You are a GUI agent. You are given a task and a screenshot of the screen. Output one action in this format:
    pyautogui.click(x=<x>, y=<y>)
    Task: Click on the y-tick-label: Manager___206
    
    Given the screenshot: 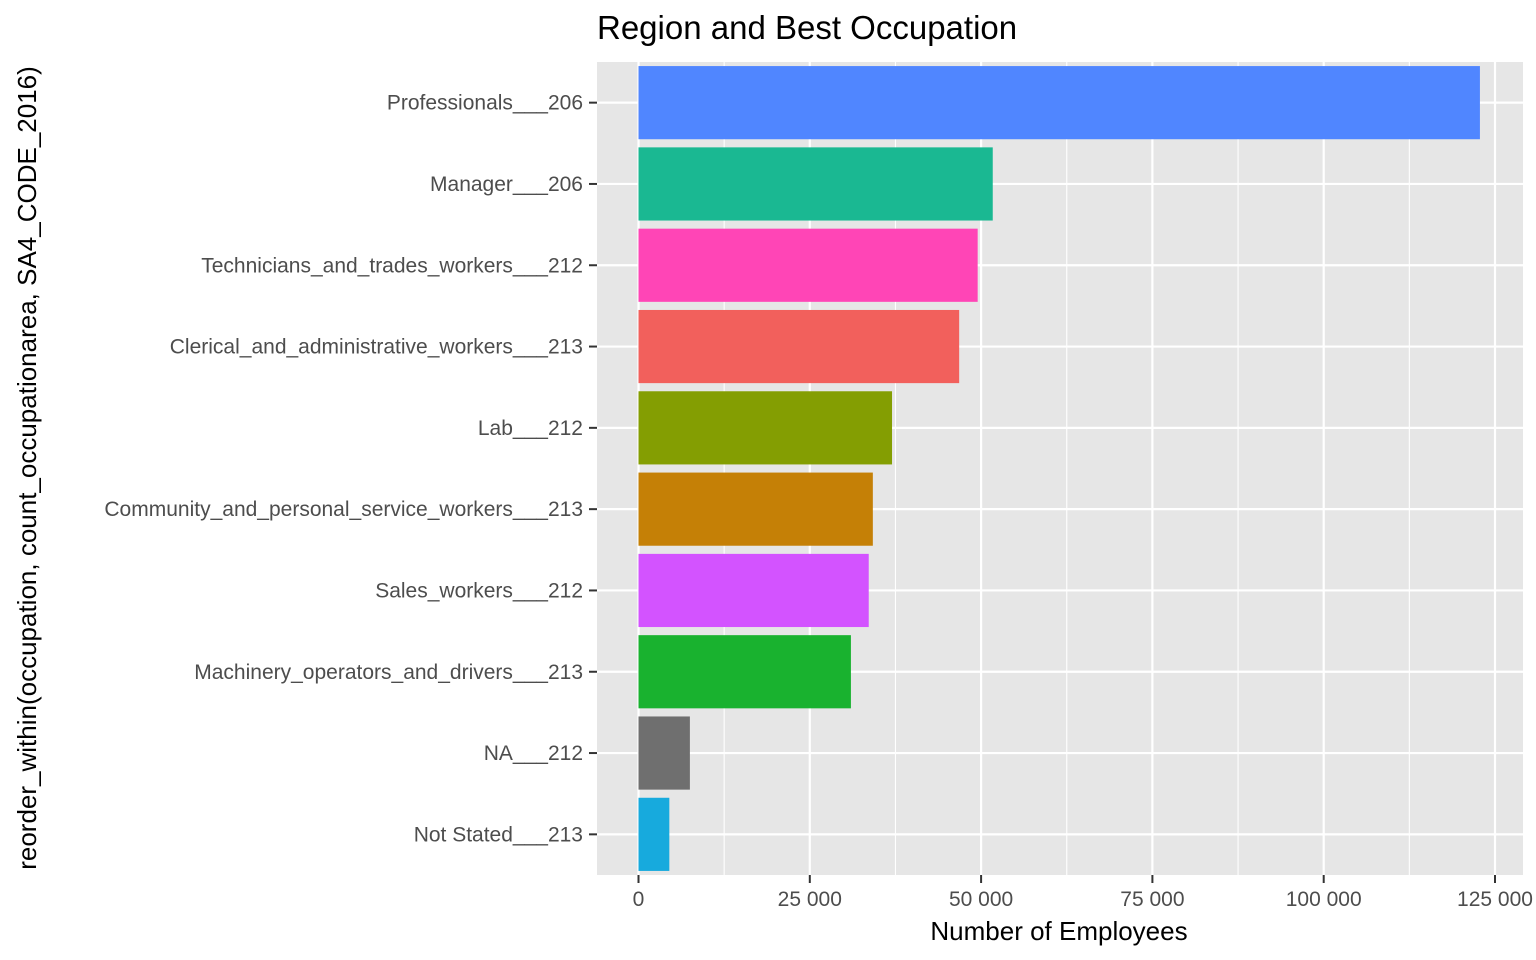 What is the action you would take?
    pyautogui.click(x=506, y=184)
    